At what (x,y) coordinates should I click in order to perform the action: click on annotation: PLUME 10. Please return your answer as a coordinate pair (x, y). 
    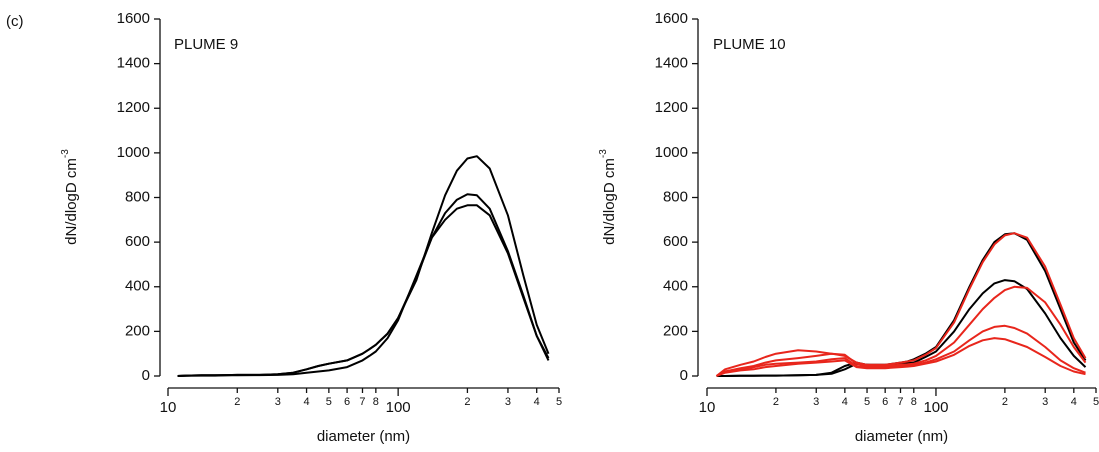
    Looking at the image, I should click on (749, 44).